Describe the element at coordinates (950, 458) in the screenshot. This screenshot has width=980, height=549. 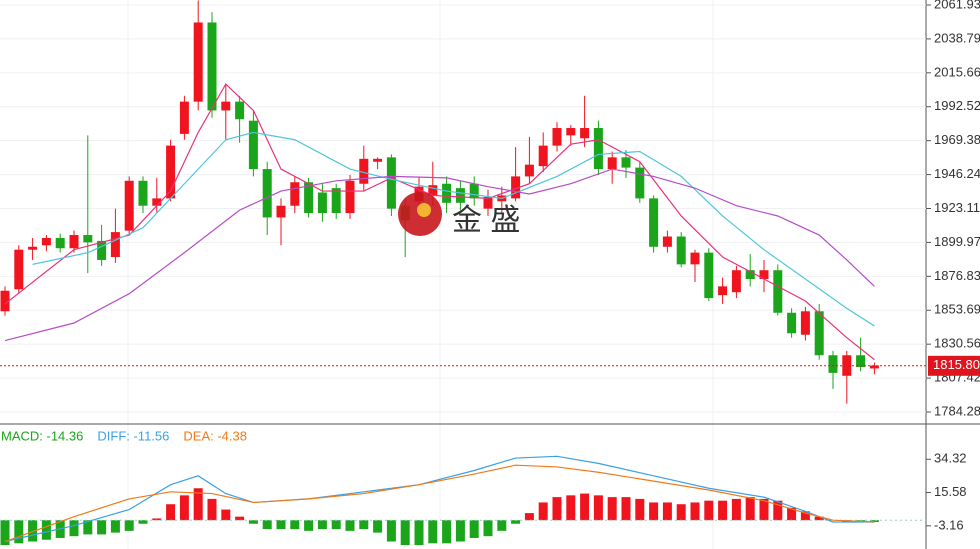
I see `y-tick-label: 34.32` at that location.